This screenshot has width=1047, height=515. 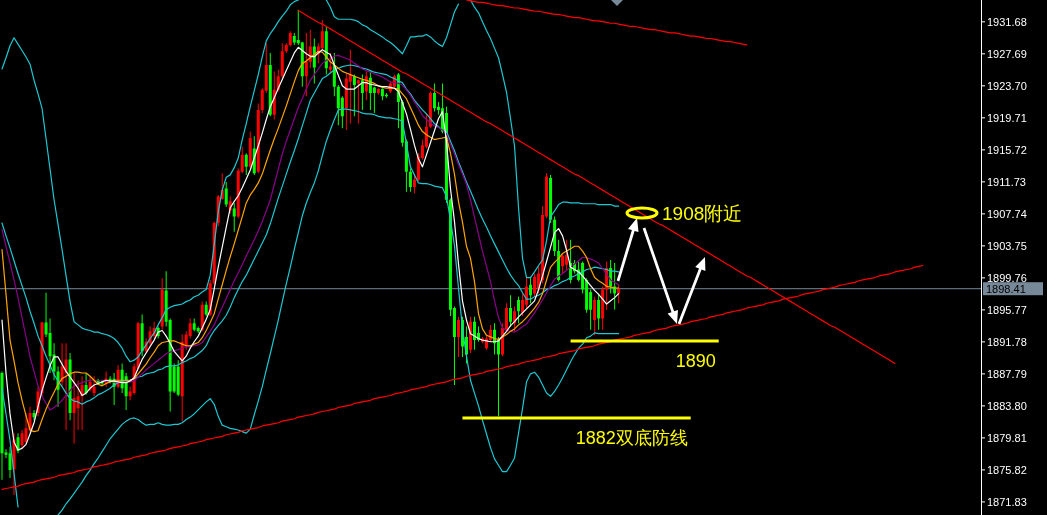 I want to click on y-tick-label: 1927.69, so click(x=1007, y=53).